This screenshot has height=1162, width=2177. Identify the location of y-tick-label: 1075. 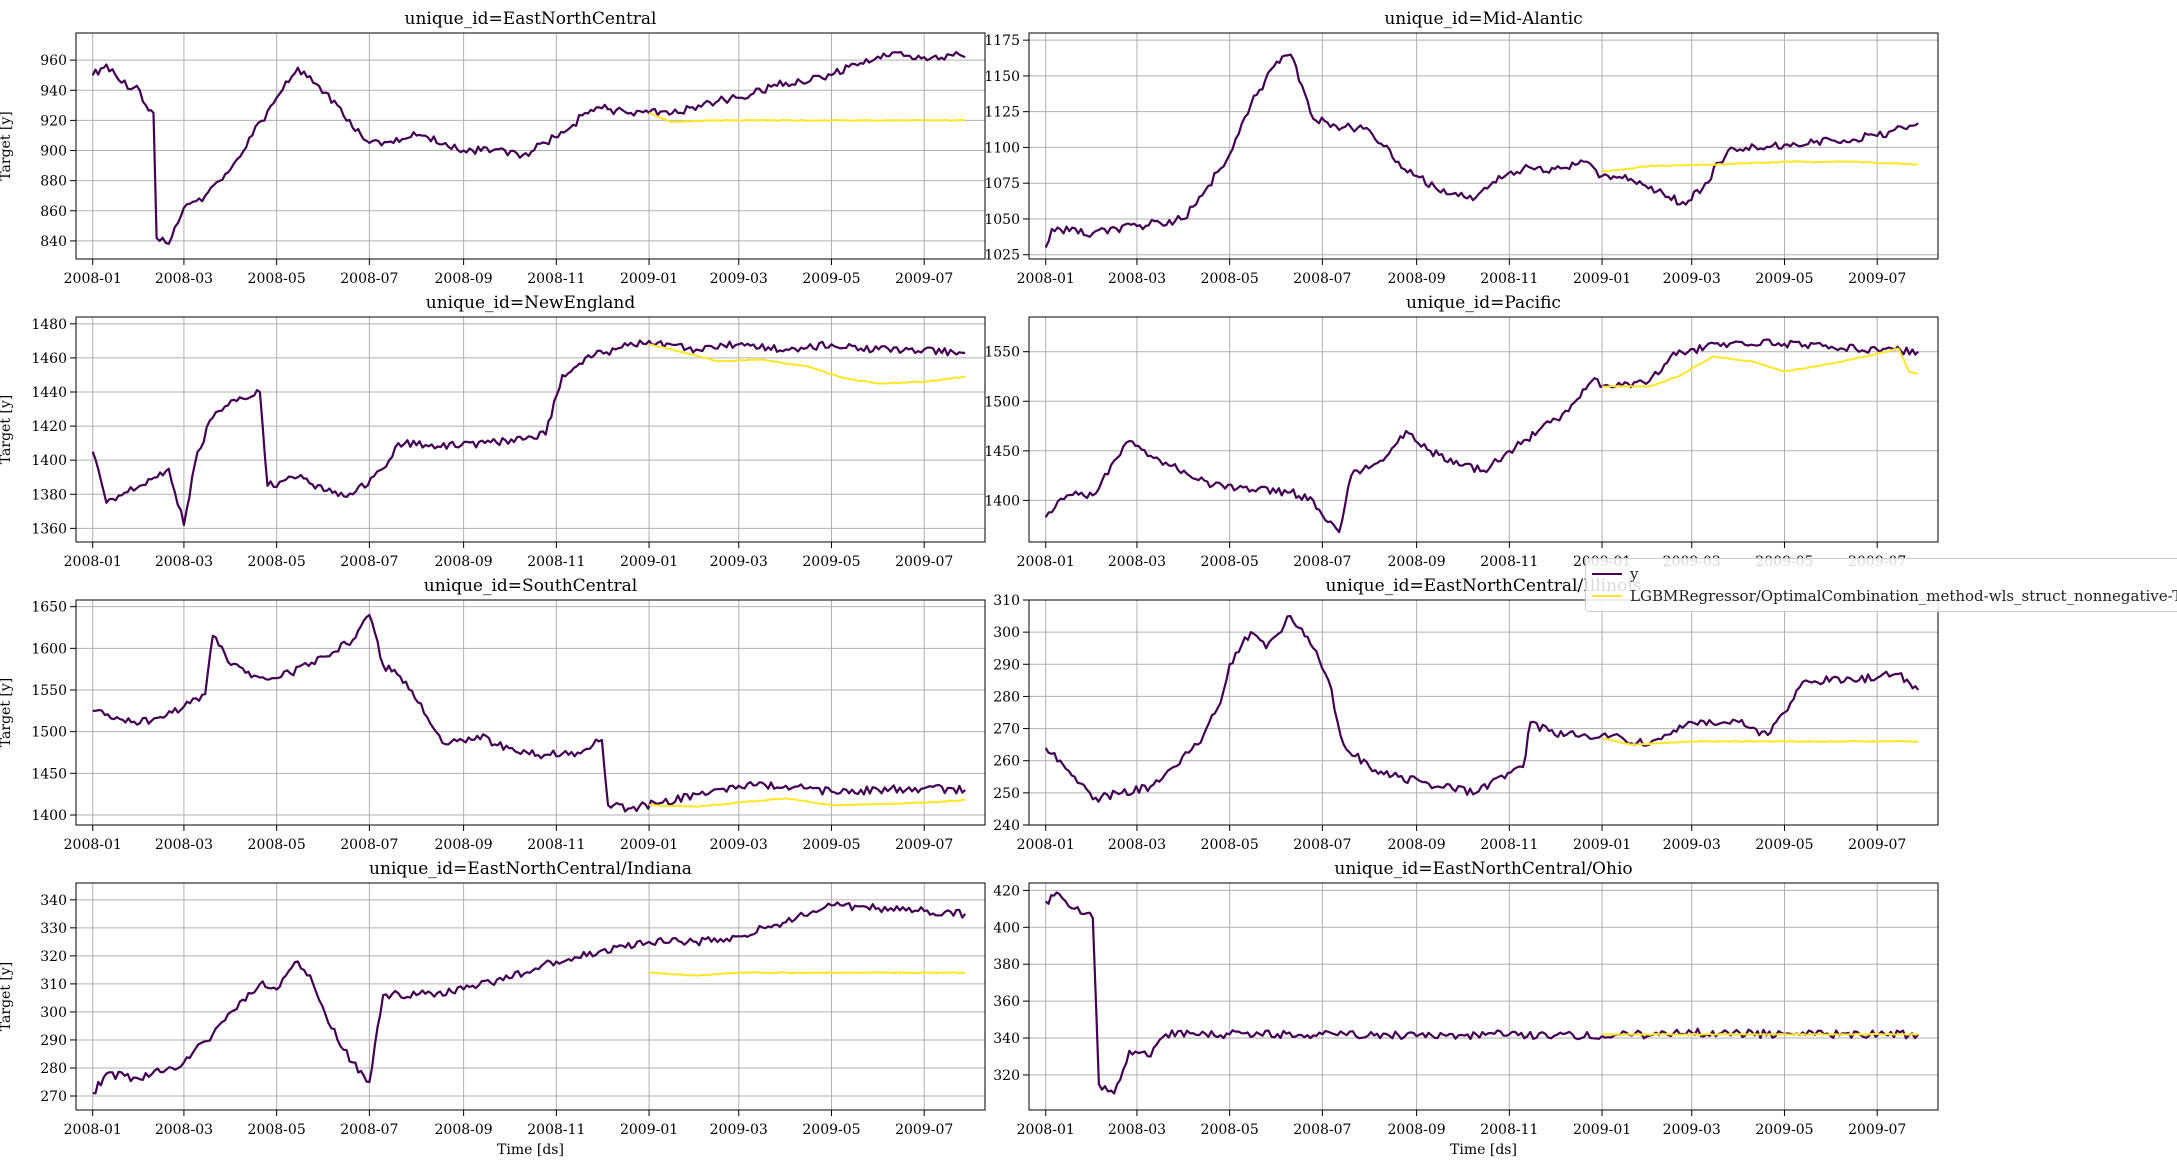
(1002, 184).